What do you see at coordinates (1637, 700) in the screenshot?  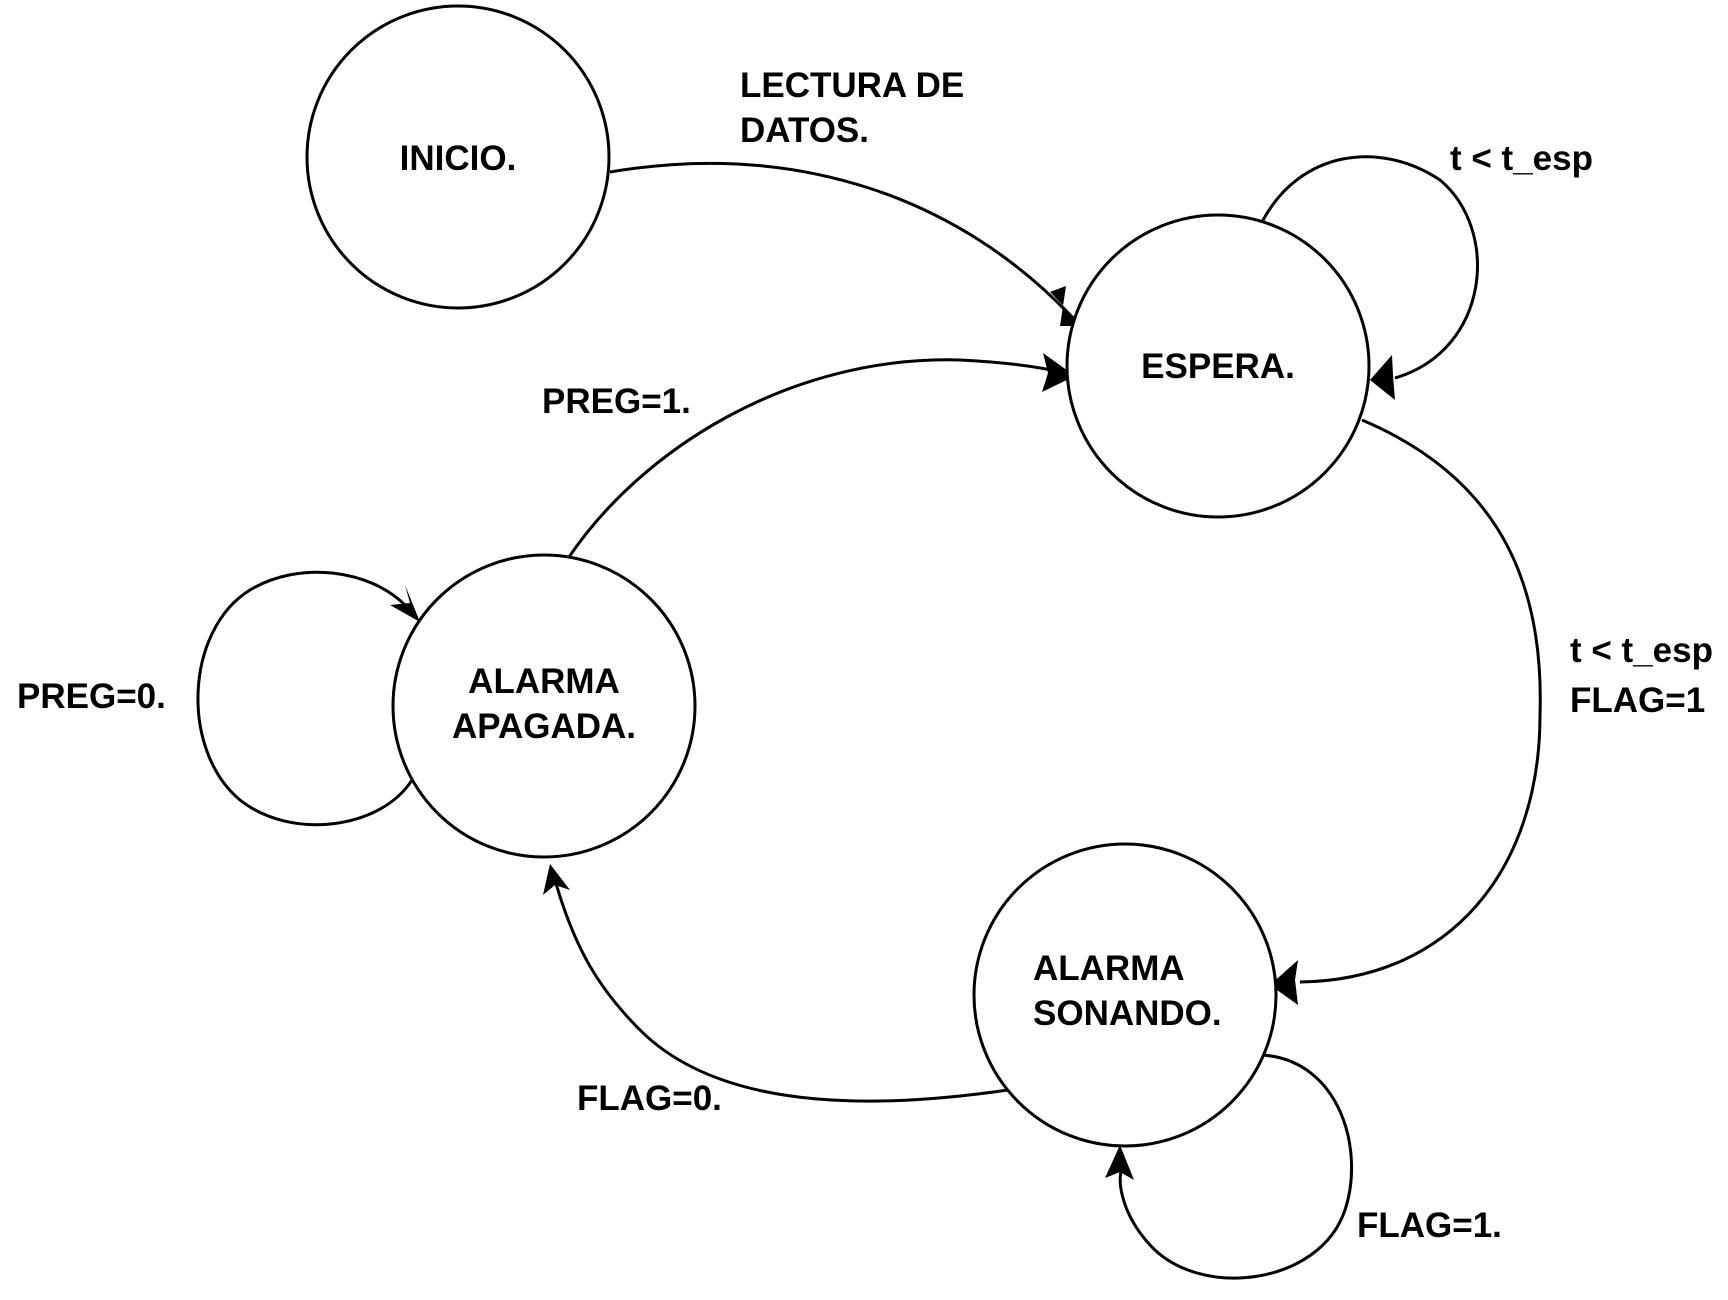 I see `label-espera-to-sonando-line2: FLAG=1` at bounding box center [1637, 700].